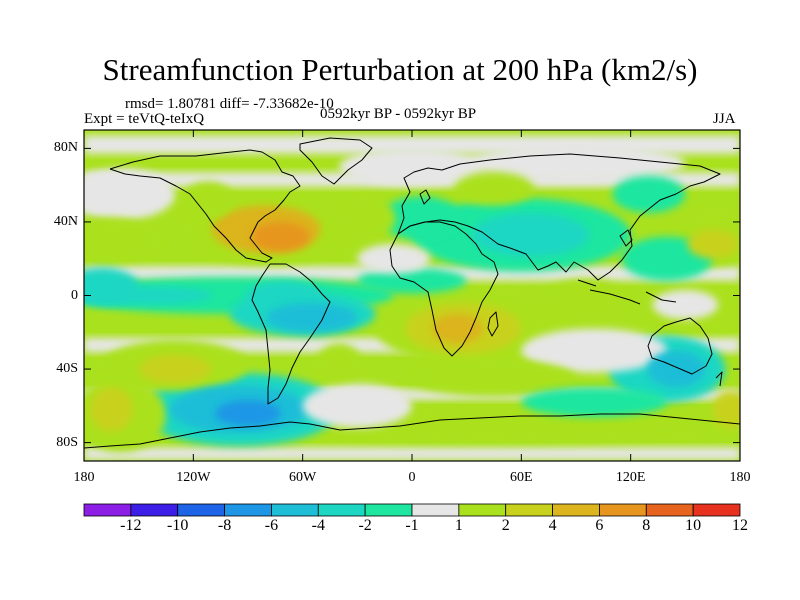 This screenshot has height=600, width=800. I want to click on colorbar, so click(412, 510).